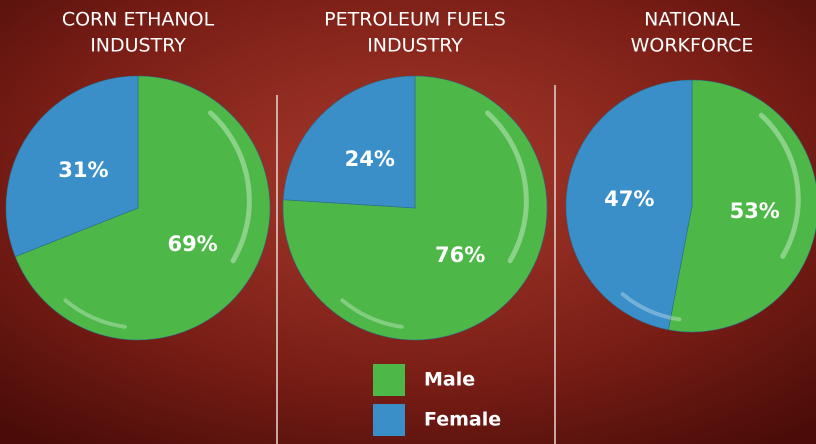 The width and height of the screenshot is (816, 444). Describe the element at coordinates (415, 20) in the screenshot. I see `chart-title: PETROLEUM FUELS` at that location.